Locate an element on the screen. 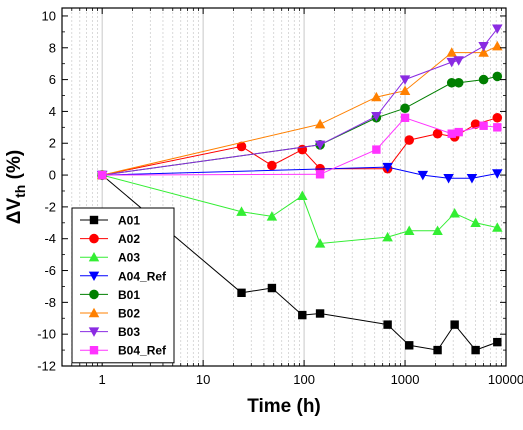  y-tick-label: -10 is located at coordinates (46, 334).